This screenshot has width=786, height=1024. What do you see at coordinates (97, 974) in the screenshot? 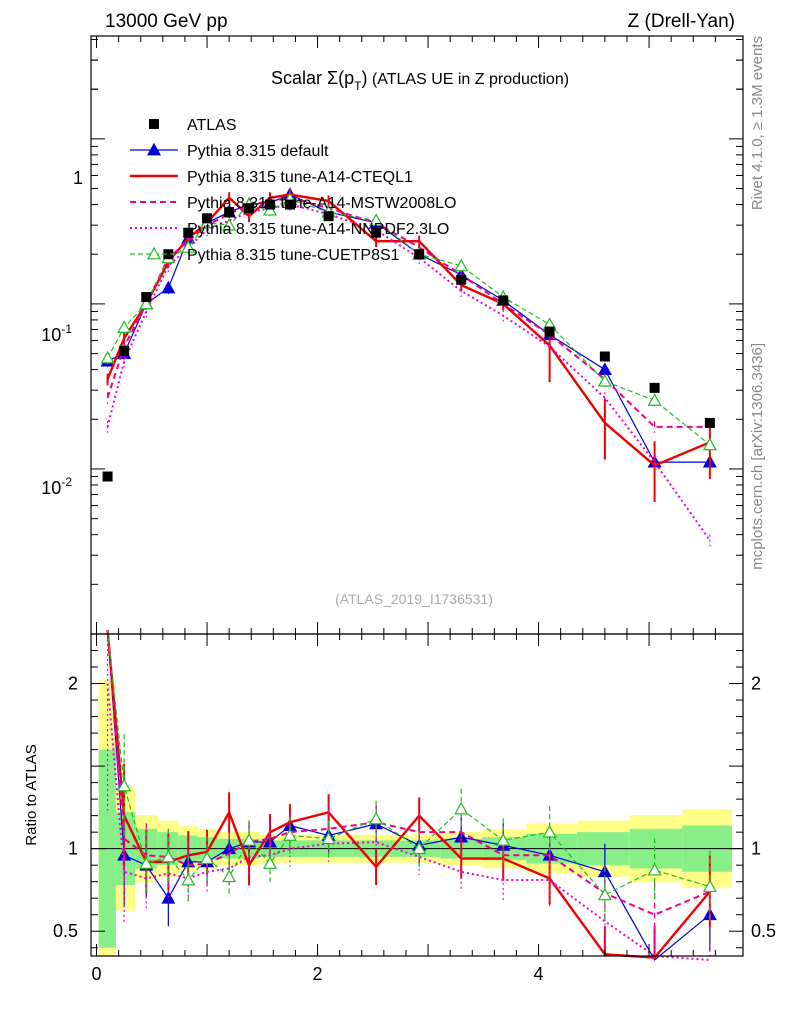
I see `x-tick-label: 0` at bounding box center [97, 974].